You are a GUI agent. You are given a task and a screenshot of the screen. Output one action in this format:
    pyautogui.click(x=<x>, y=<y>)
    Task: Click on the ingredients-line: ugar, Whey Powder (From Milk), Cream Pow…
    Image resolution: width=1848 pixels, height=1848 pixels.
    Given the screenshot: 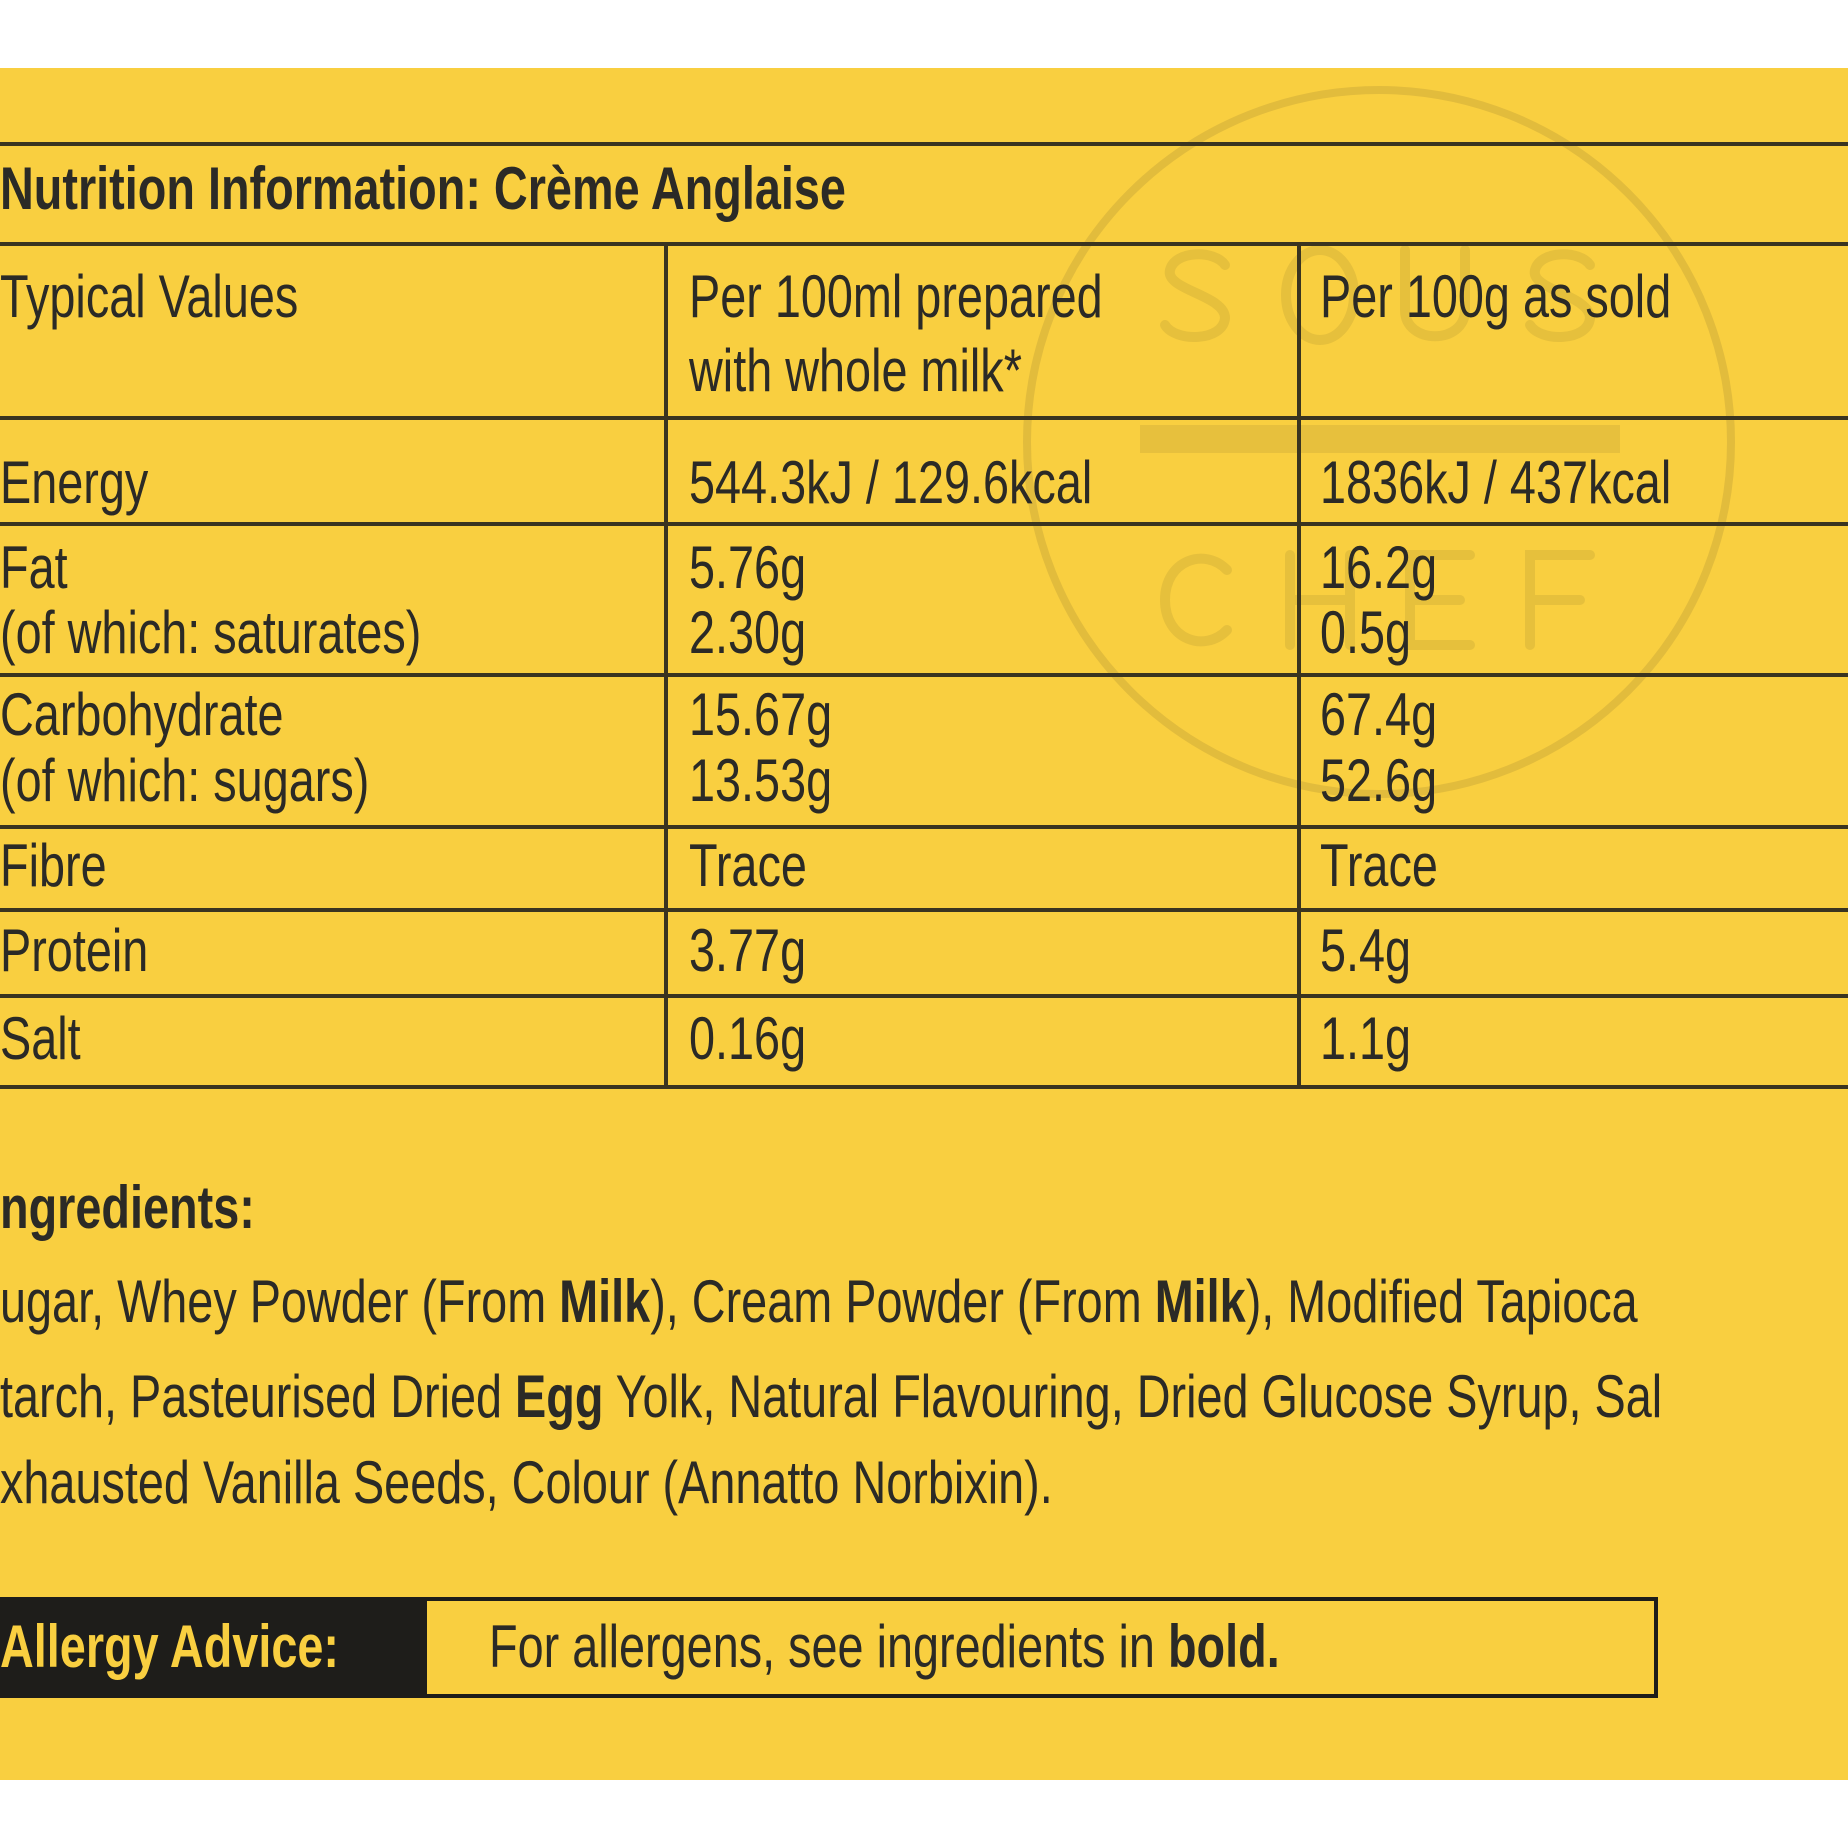 What is the action you would take?
    pyautogui.click(x=819, y=1302)
    